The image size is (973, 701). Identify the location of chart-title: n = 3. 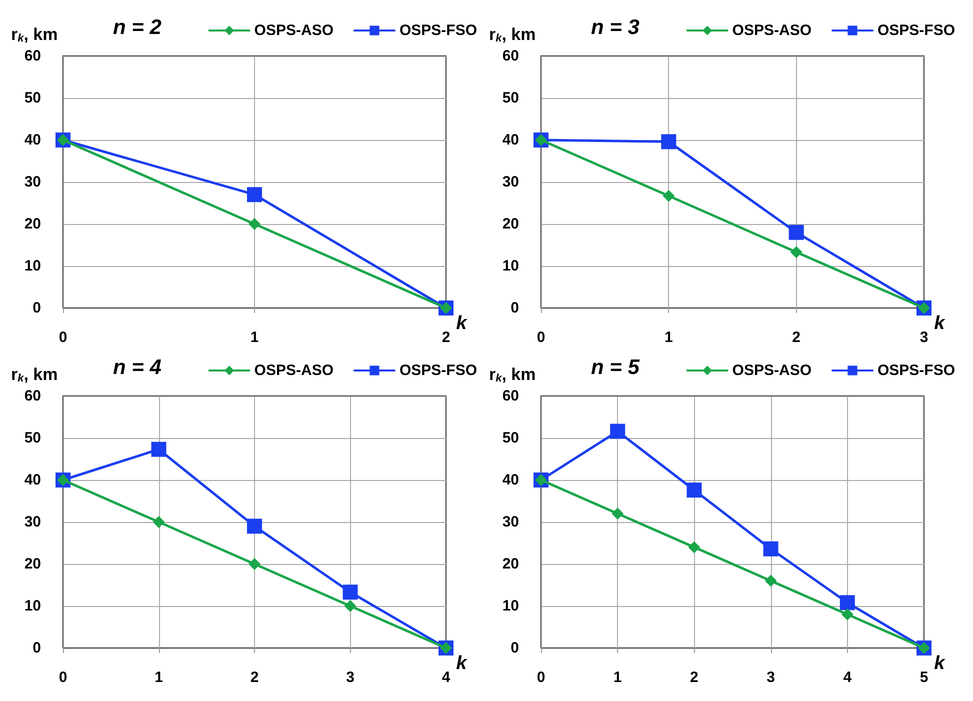
(615, 27).